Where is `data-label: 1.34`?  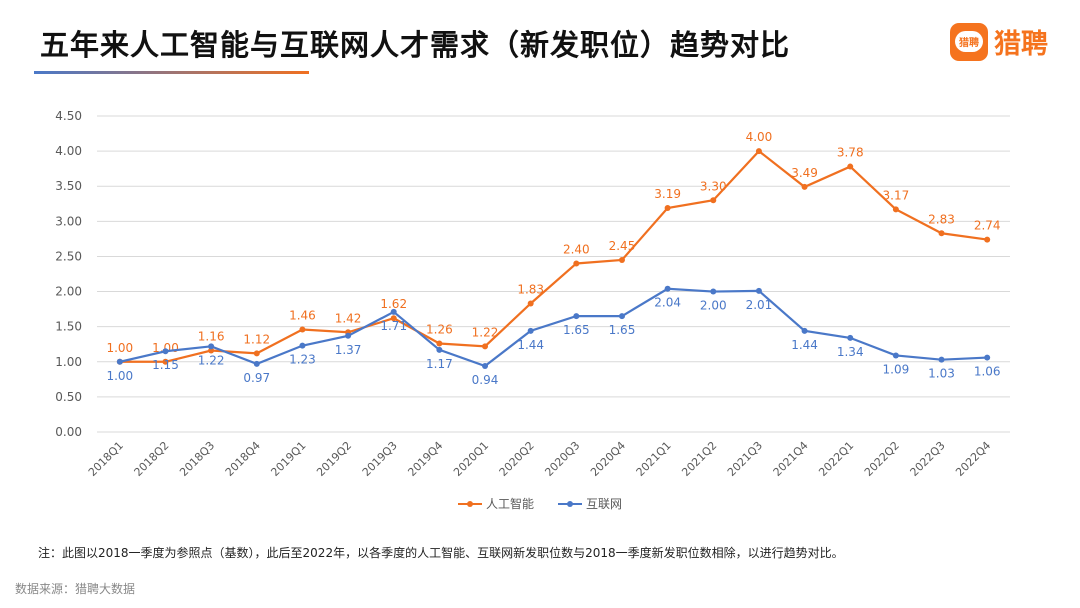 data-label: 1.34 is located at coordinates (850, 352).